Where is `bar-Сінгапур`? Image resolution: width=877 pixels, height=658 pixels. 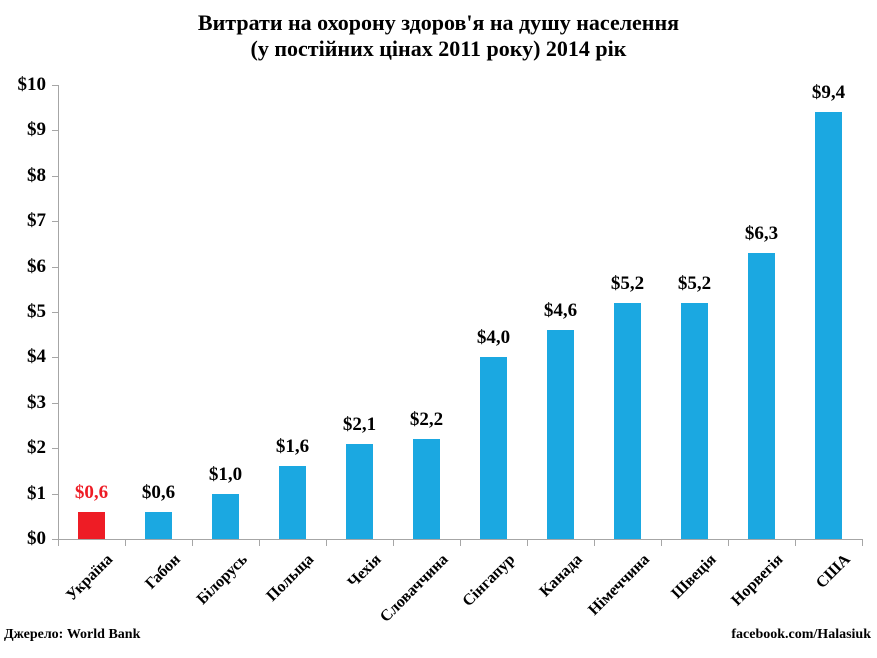
bar-Сінгапур is located at coordinates (493, 448).